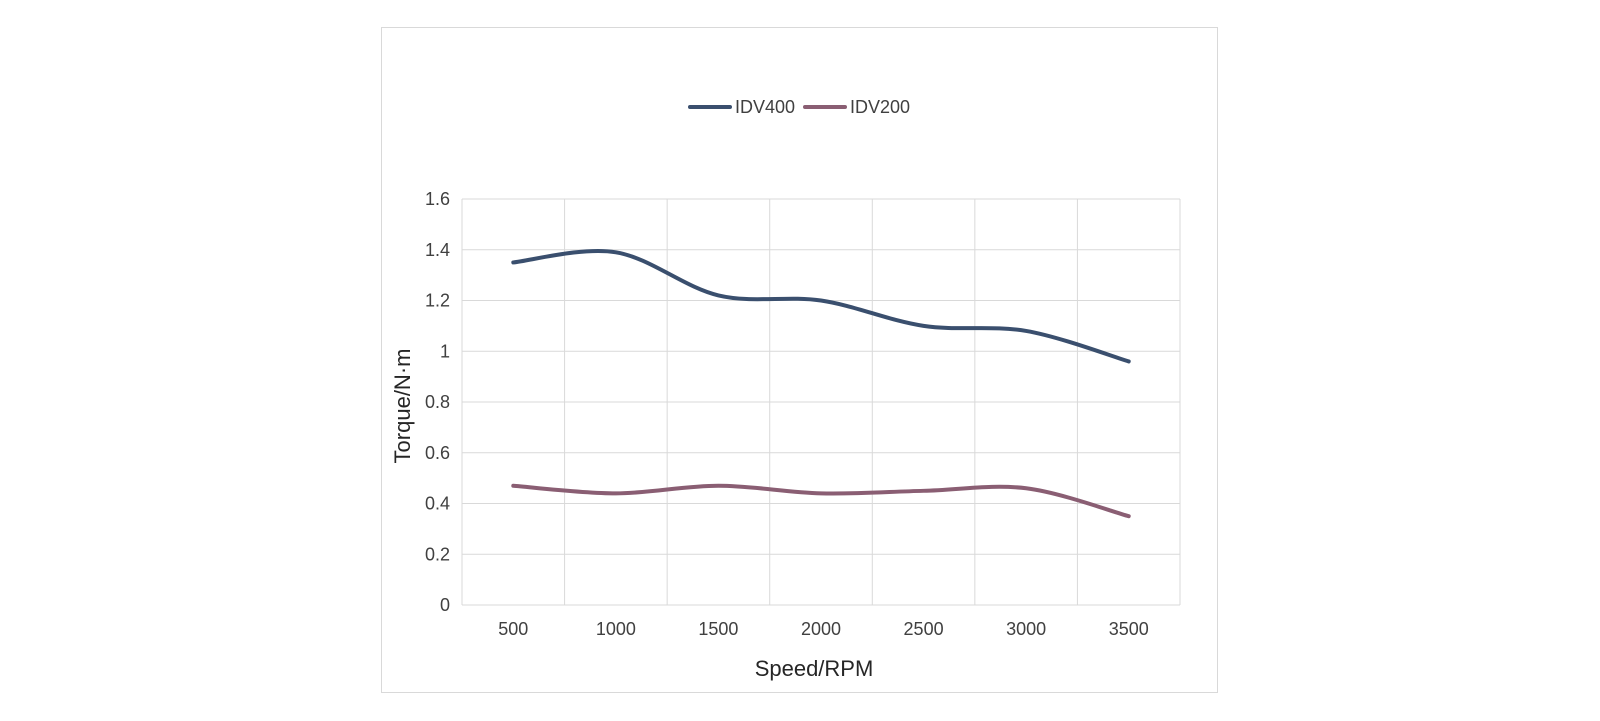 This screenshot has height=721, width=1600. I want to click on y-tick-label: 1.2, so click(437, 301).